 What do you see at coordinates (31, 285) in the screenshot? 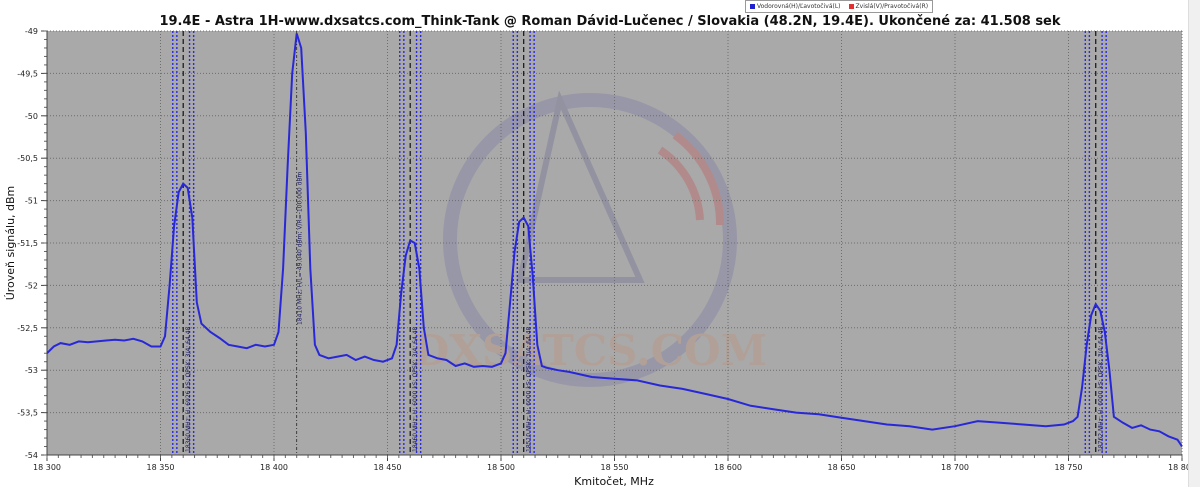
I see `y-tick-label: -52` at bounding box center [31, 285].